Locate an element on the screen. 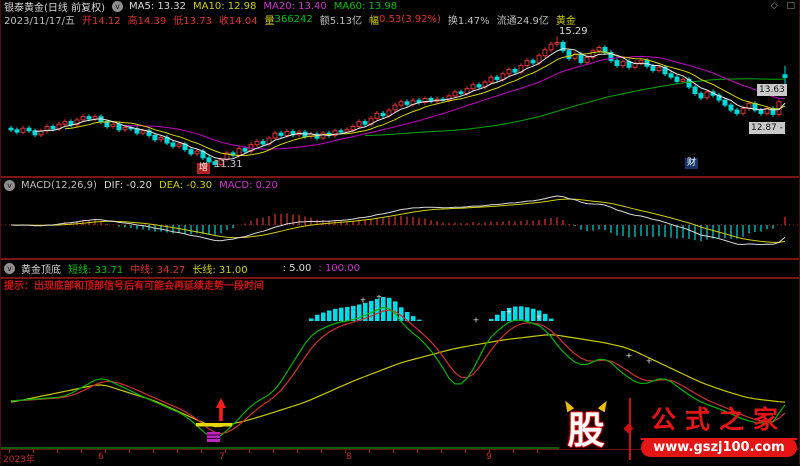 Image resolution: width=800 pixels, height=466 pixels. macd-value: MACD: 0.20 is located at coordinates (248, 185).